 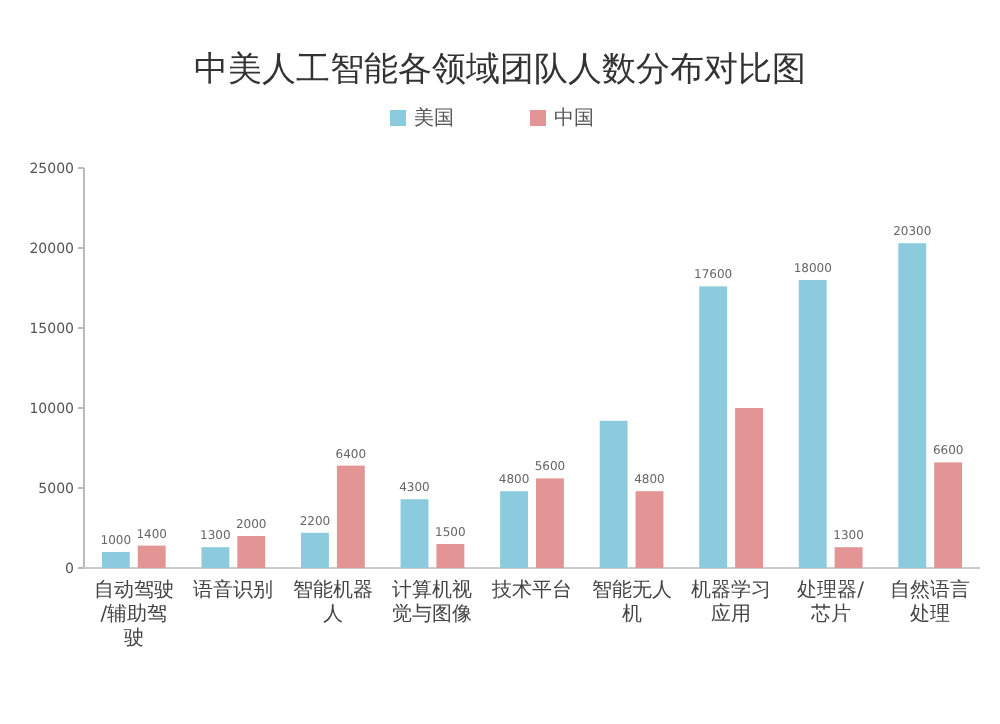 What do you see at coordinates (631, 602) in the screenshot?
I see `x-tick-label: 智能无人机` at bounding box center [631, 602].